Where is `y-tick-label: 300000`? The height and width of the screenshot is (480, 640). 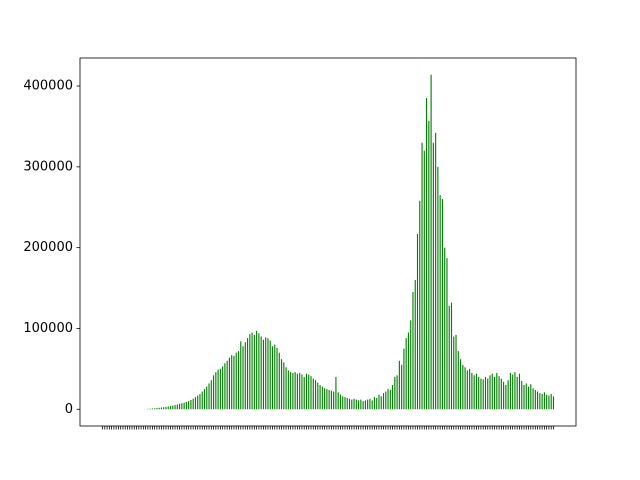
y-tick-label: 300000 is located at coordinates (48, 166).